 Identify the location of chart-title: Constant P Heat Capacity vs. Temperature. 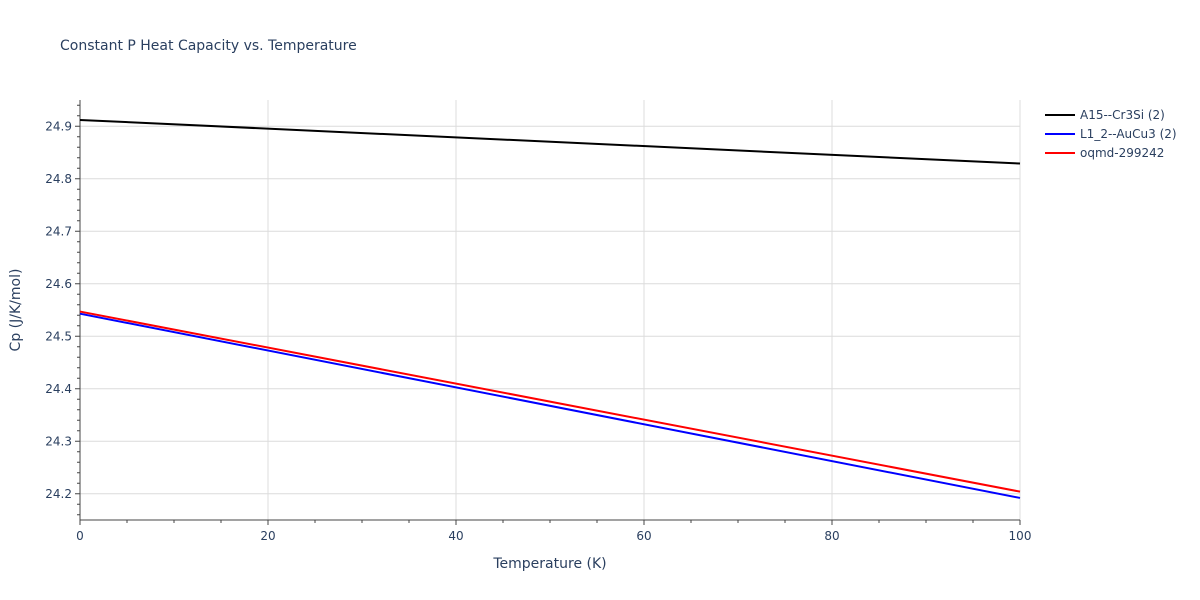
(208, 46).